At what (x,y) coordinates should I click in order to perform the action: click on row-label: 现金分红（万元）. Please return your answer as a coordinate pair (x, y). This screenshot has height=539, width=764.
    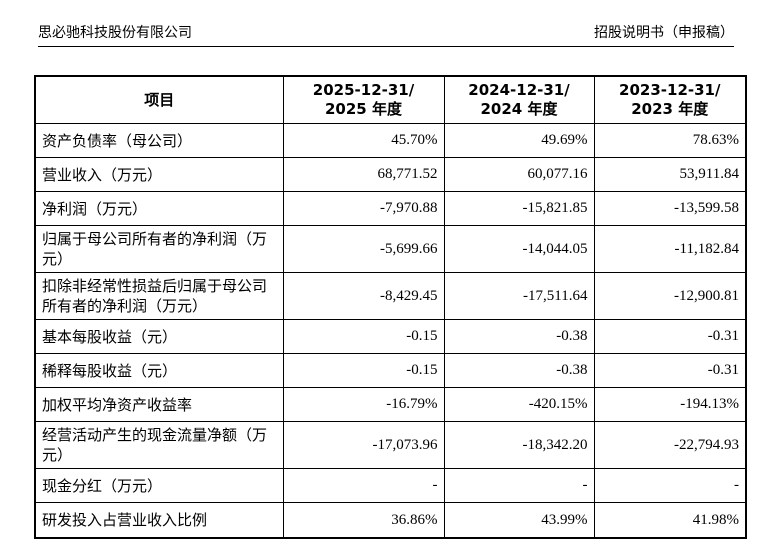
    Looking at the image, I should click on (159, 485).